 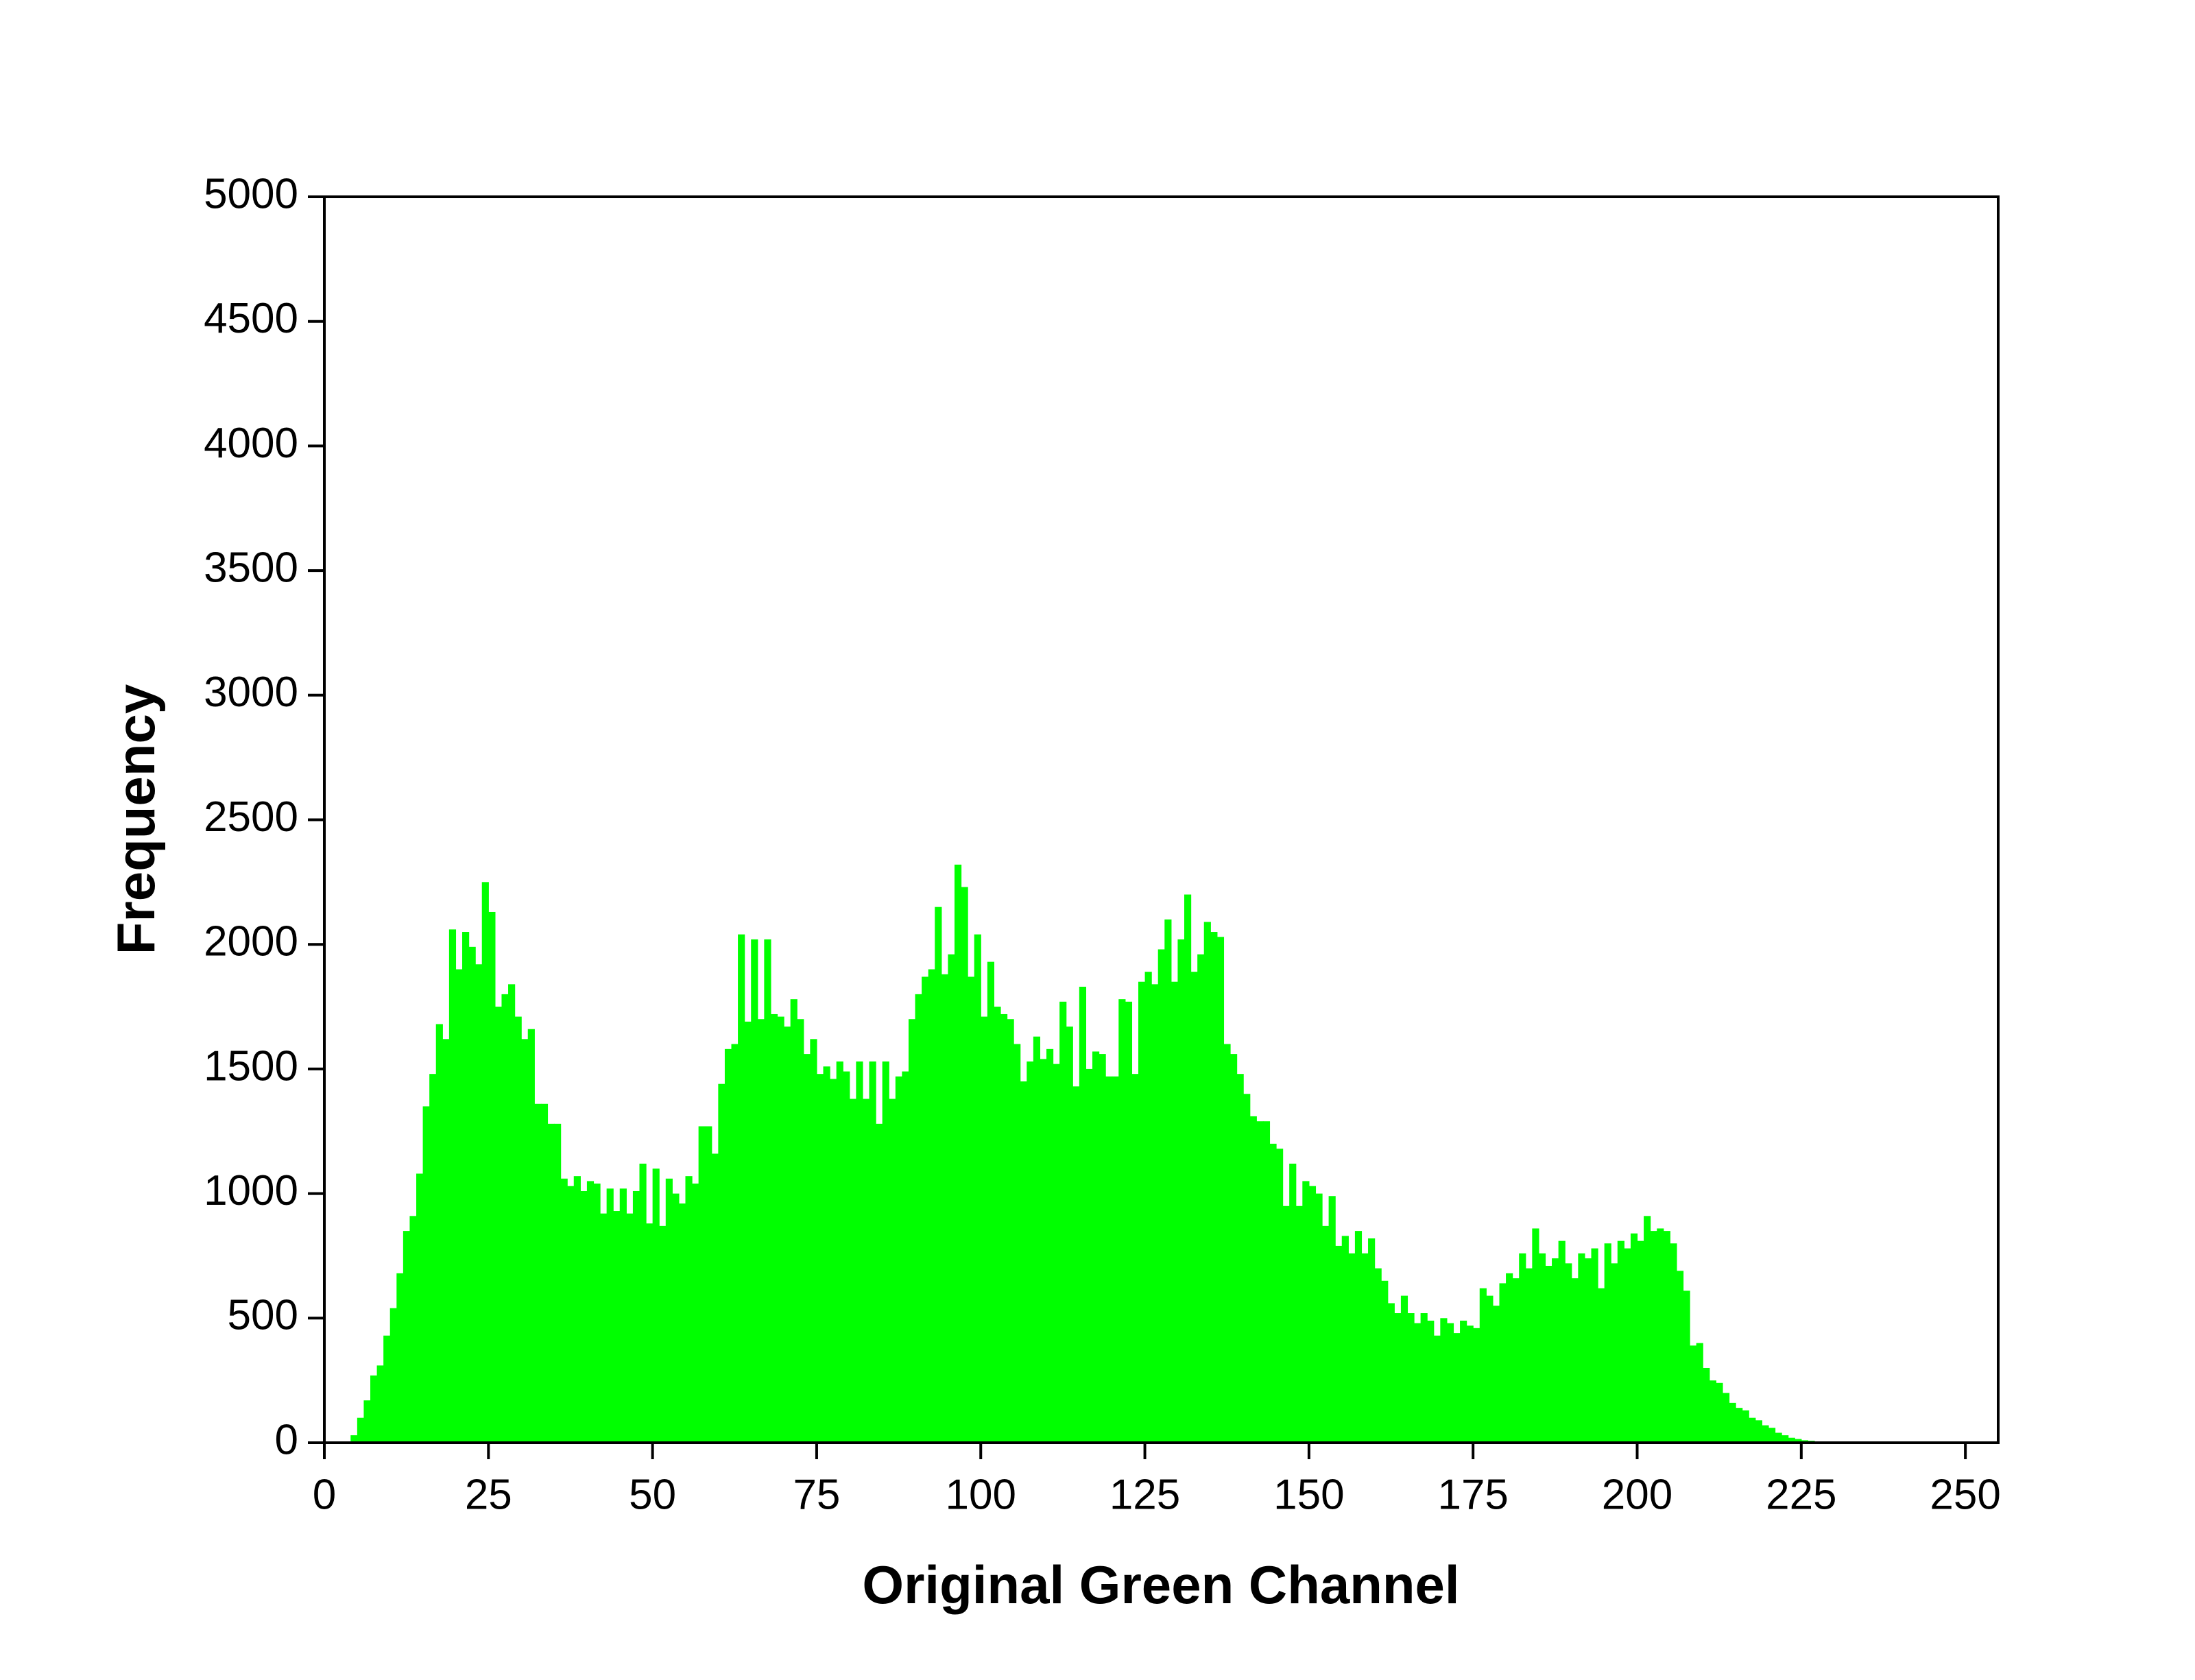 What do you see at coordinates (1160, 1585) in the screenshot?
I see `x-axis-label: Original Green Channel` at bounding box center [1160, 1585].